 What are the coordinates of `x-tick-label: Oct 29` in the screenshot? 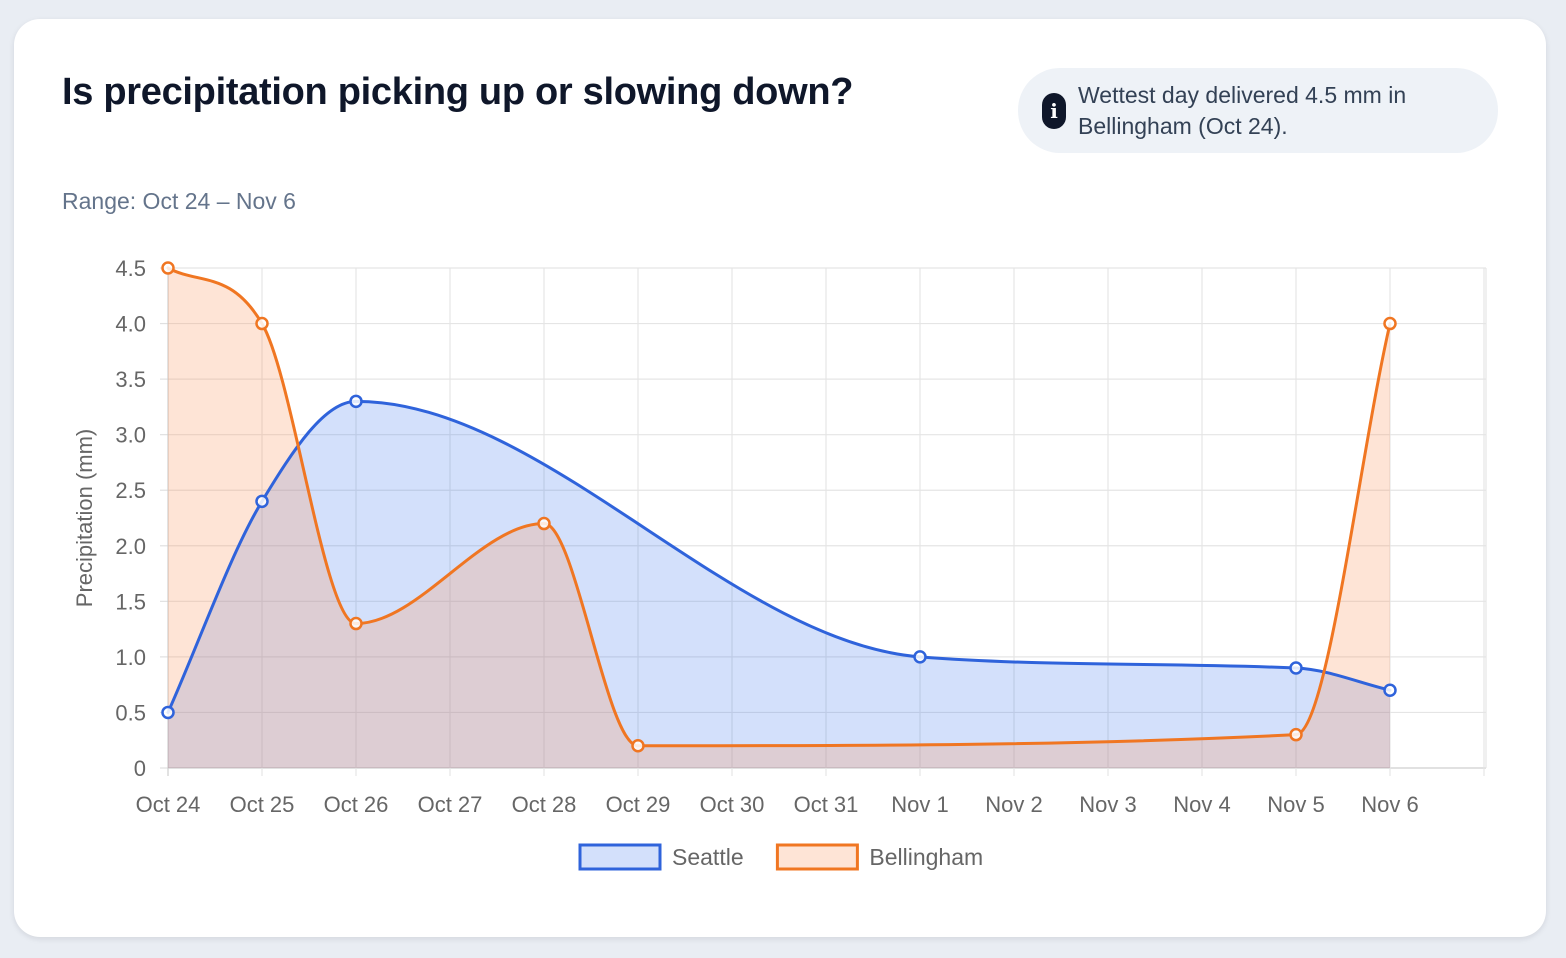 It's located at (638, 804).